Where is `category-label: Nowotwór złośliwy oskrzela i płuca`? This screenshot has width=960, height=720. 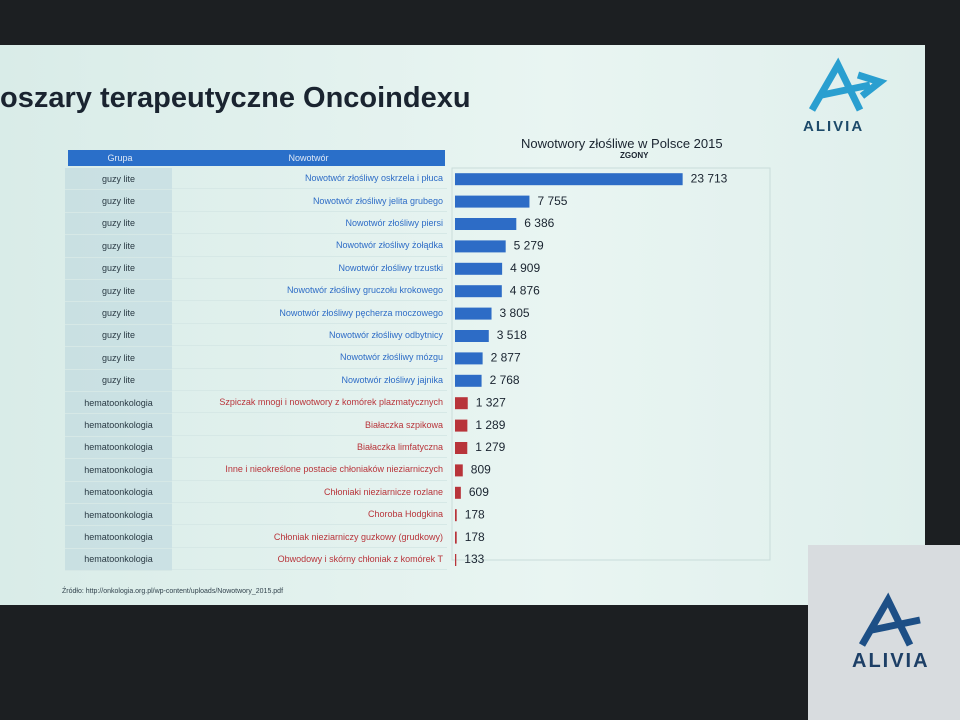 category-label: Nowotwór złośliwy oskrzela i płuca is located at coordinates (309, 179).